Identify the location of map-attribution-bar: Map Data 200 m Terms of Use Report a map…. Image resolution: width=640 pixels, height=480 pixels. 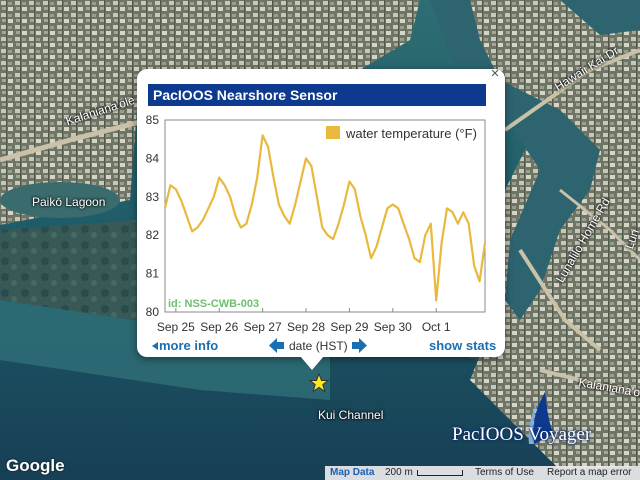
(482, 473).